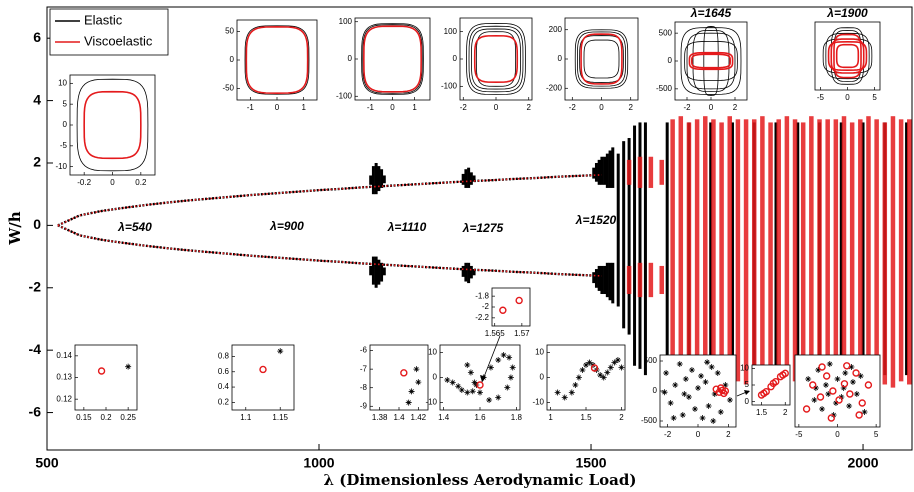 The width and height of the screenshot is (914, 492). Describe the element at coordinates (483, 228) in the screenshot. I see `annotation: λ=1275` at that location.